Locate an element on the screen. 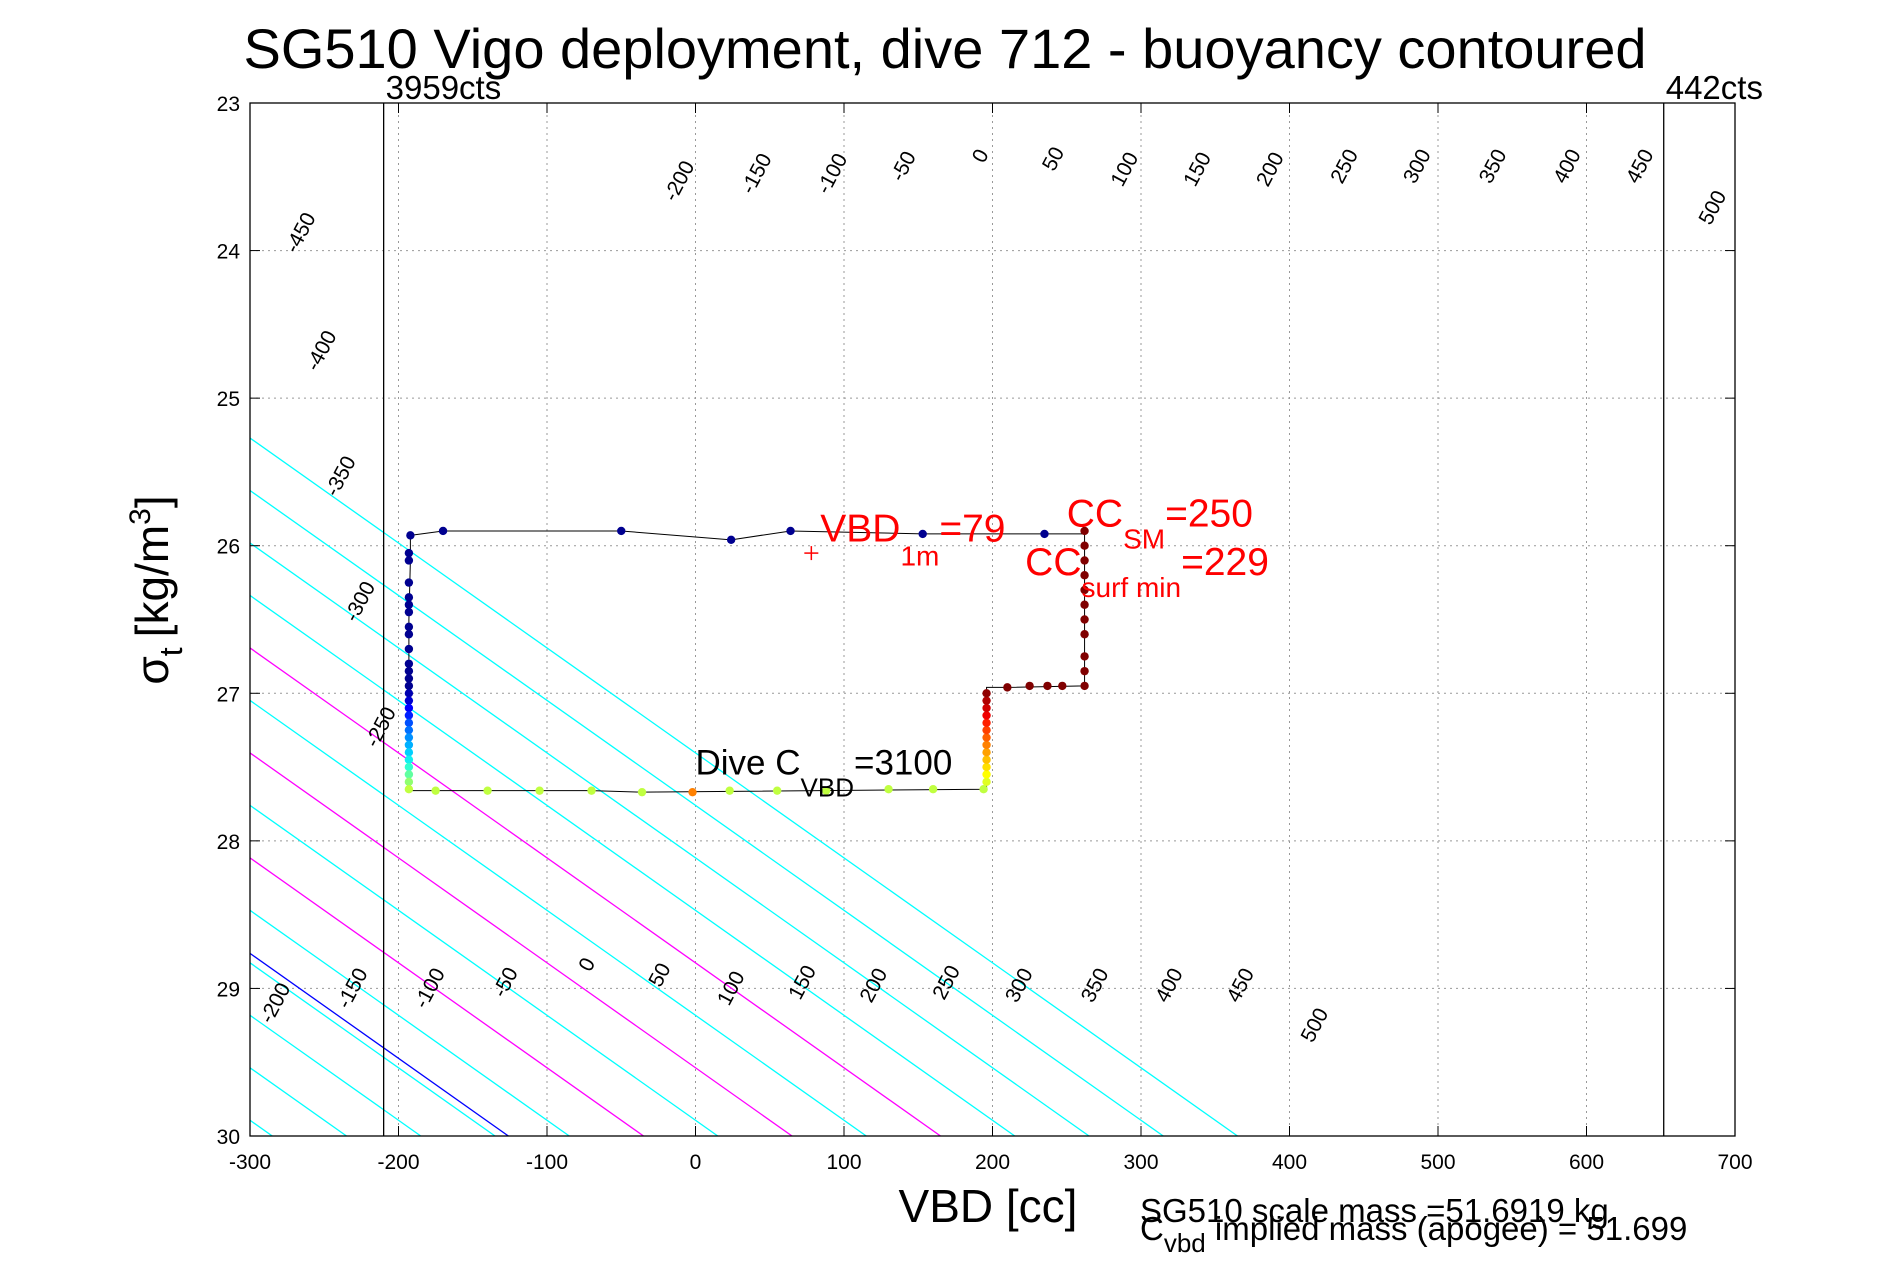  contour-label: 150 is located at coordinates (1197, 169).